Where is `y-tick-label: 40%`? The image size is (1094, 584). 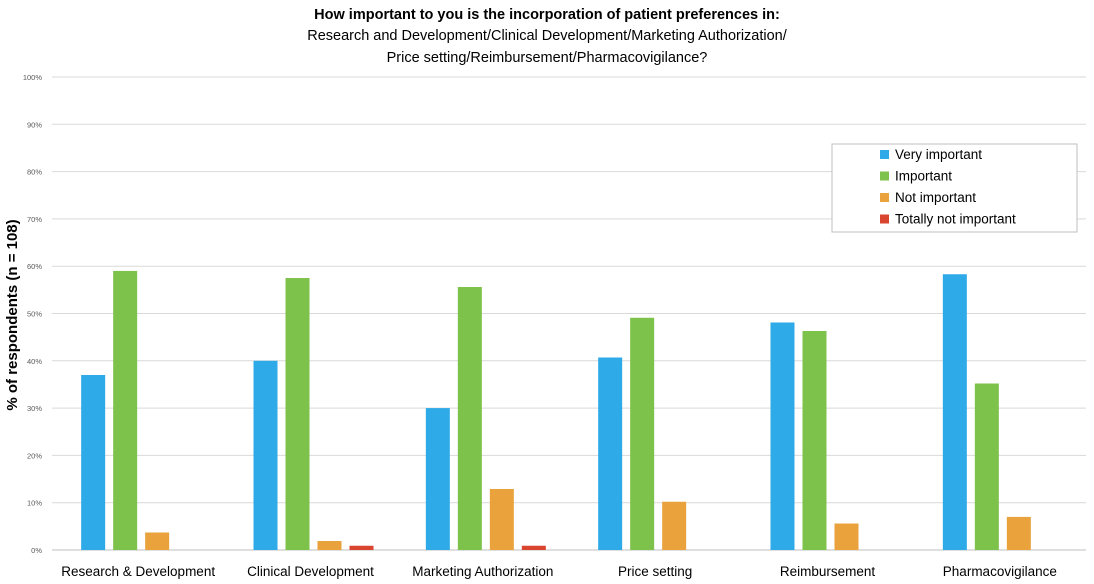
y-tick-label: 40% is located at coordinates (34, 361).